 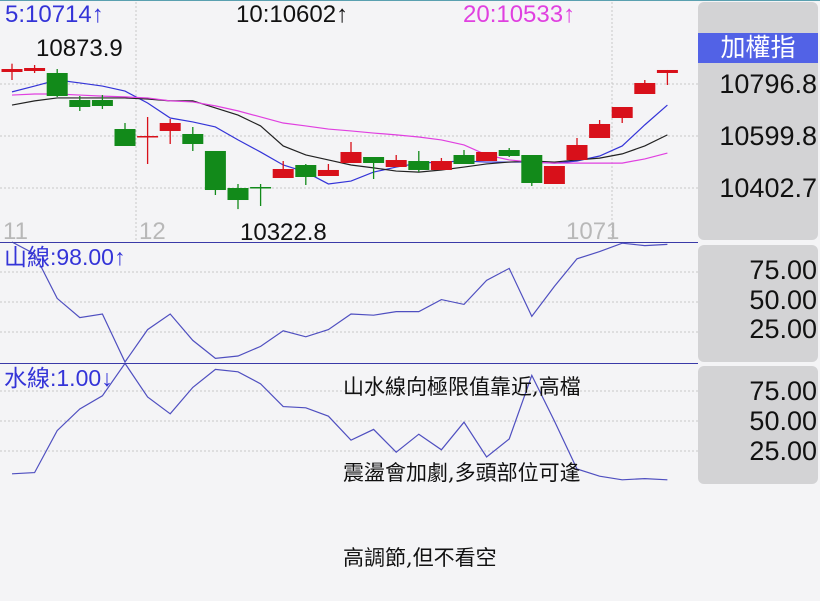 What do you see at coordinates (339, 128) in the screenshot?
I see `ma20-line` at bounding box center [339, 128].